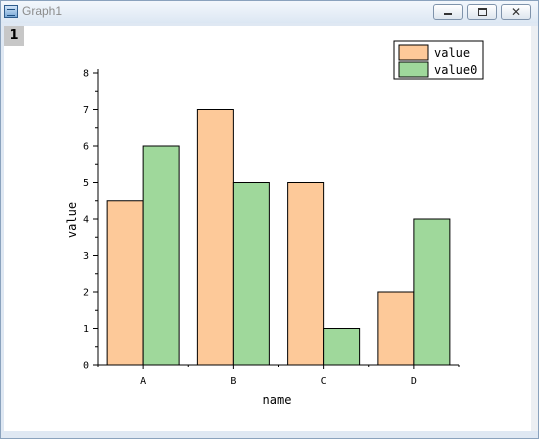  I want to click on y-tick-label-3: 3, so click(86, 256).